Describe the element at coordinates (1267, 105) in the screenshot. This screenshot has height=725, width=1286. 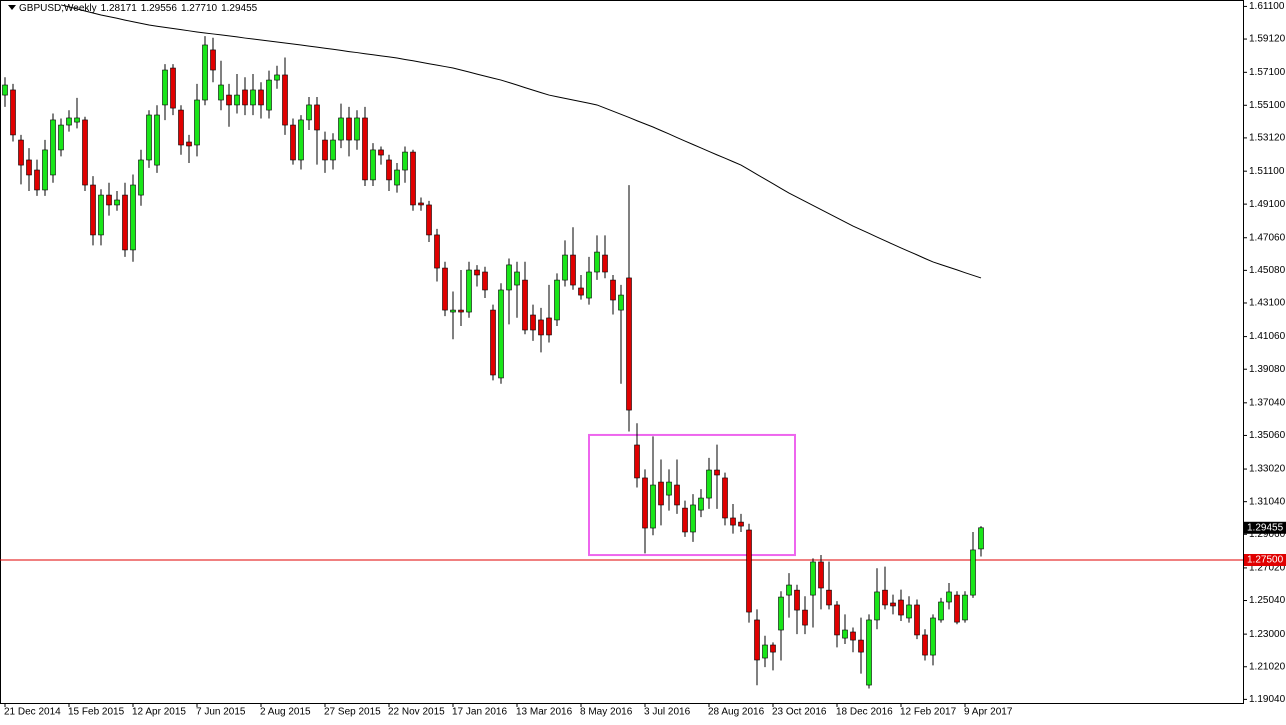
I see `y-tick-label: 1.55100` at that location.